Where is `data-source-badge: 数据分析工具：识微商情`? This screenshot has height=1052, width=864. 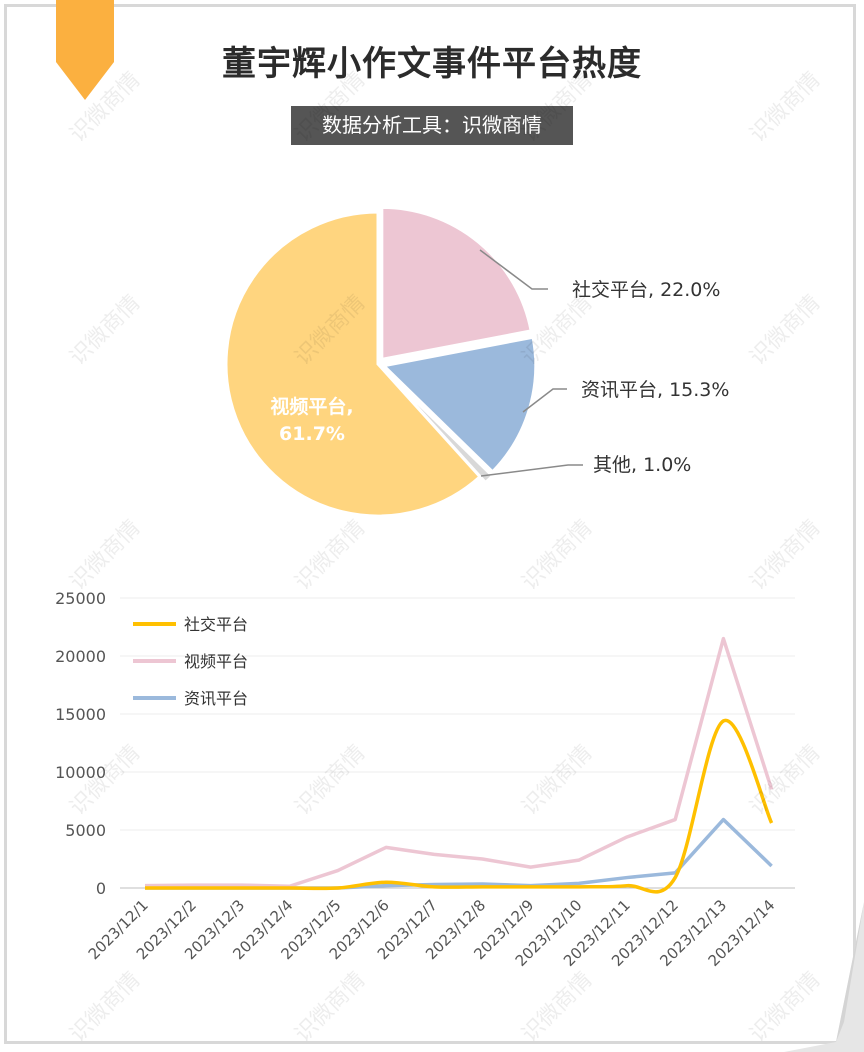 data-source-badge: 数据分析工具：识微商情 is located at coordinates (432, 125).